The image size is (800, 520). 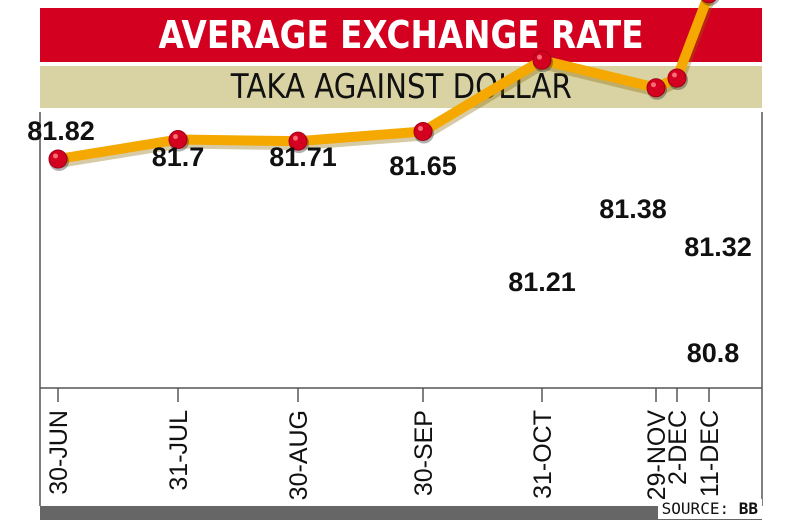 I want to click on source-credit: SOURCE: BB, so click(x=709, y=509).